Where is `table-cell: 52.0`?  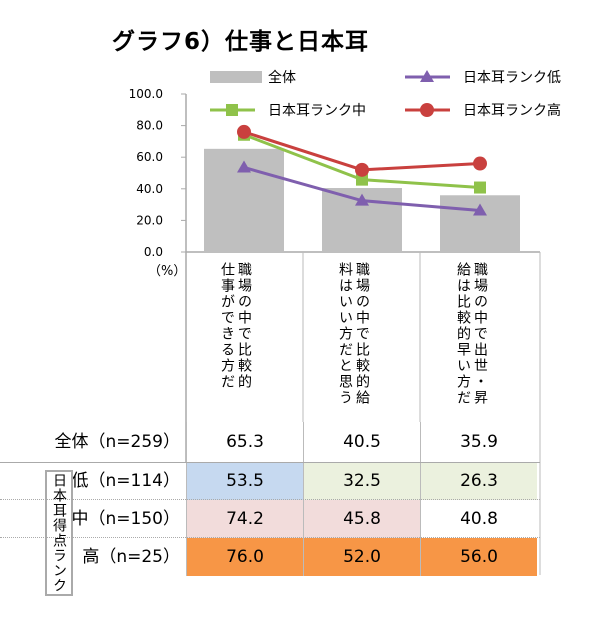
table-cell: 52.0 is located at coordinates (361, 557).